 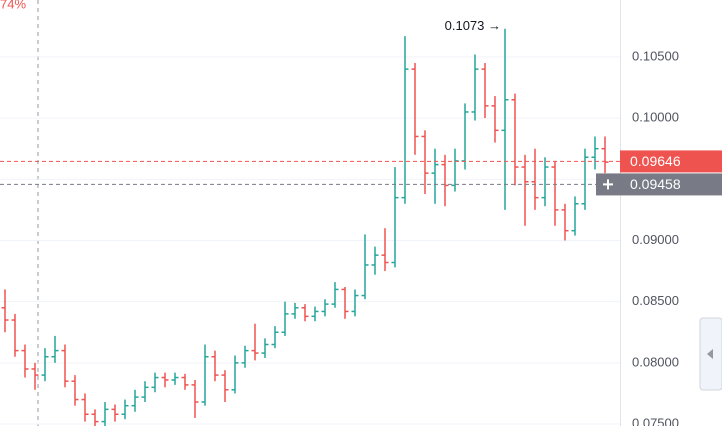 I want to click on y-tick-label: 0.10000, so click(x=655, y=117).